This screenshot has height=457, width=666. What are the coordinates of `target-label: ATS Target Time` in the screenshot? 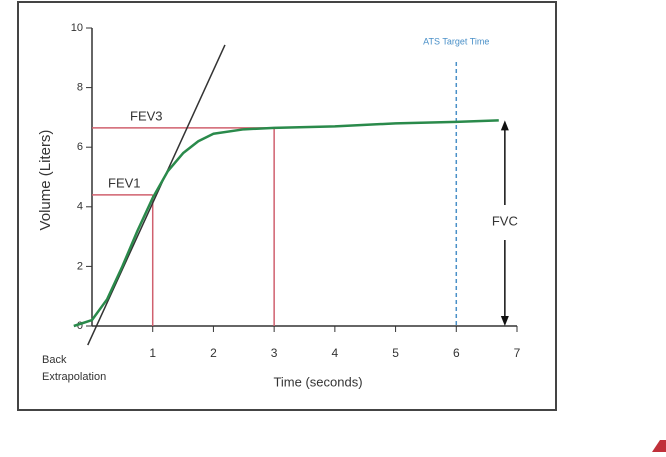 It's located at (456, 41).